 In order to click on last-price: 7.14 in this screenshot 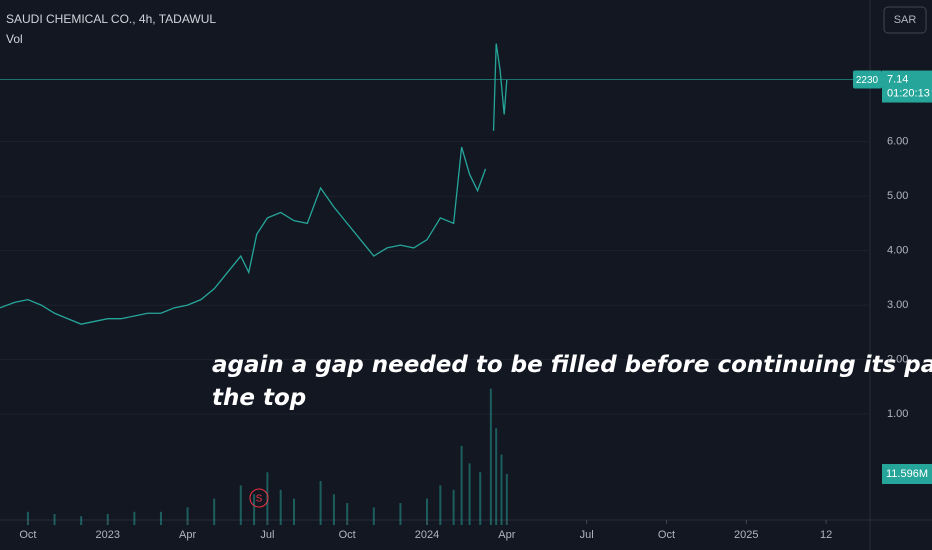, I will do `click(897, 79)`.